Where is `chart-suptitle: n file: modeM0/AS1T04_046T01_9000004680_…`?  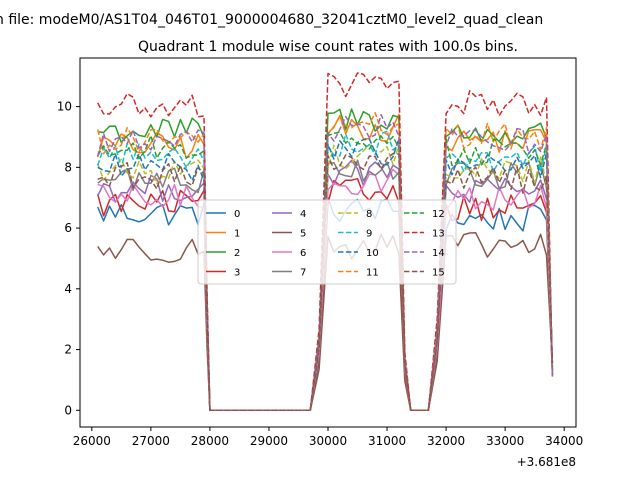 chart-suptitle: n file: modeM0/AS1T04_046T01_9000004680_… is located at coordinates (271, 20).